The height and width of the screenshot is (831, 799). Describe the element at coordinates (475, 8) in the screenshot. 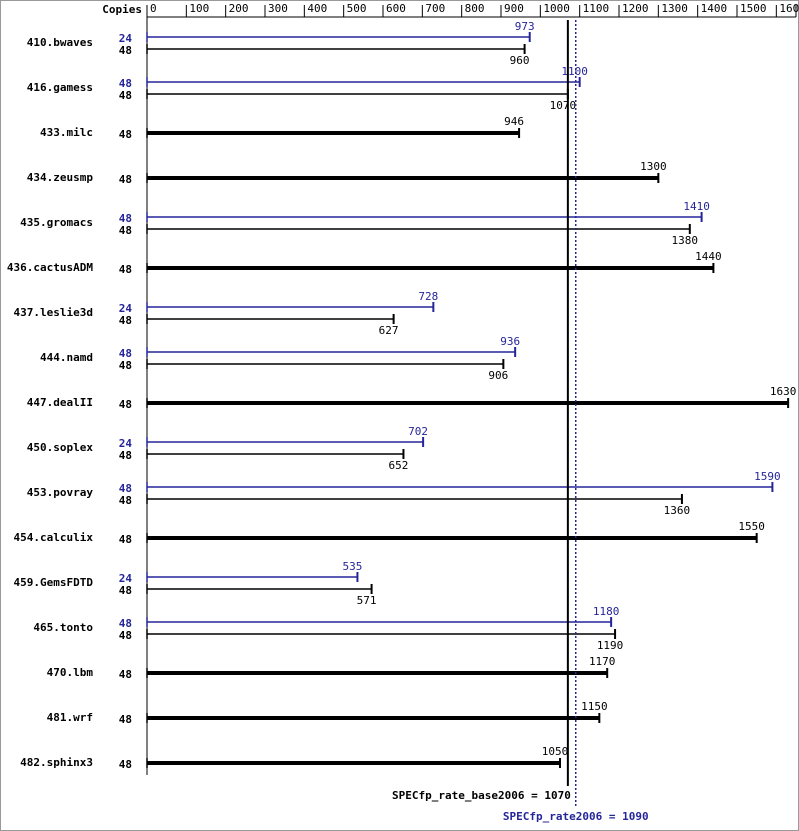

I see `x-tick-label: 800` at that location.